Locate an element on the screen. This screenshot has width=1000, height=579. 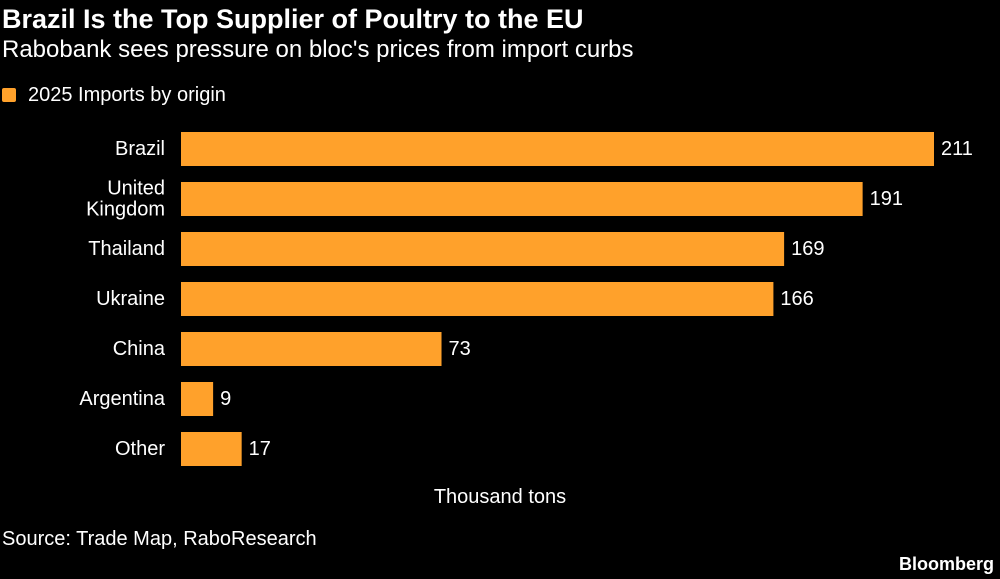
data-label: 166 is located at coordinates (796, 299).